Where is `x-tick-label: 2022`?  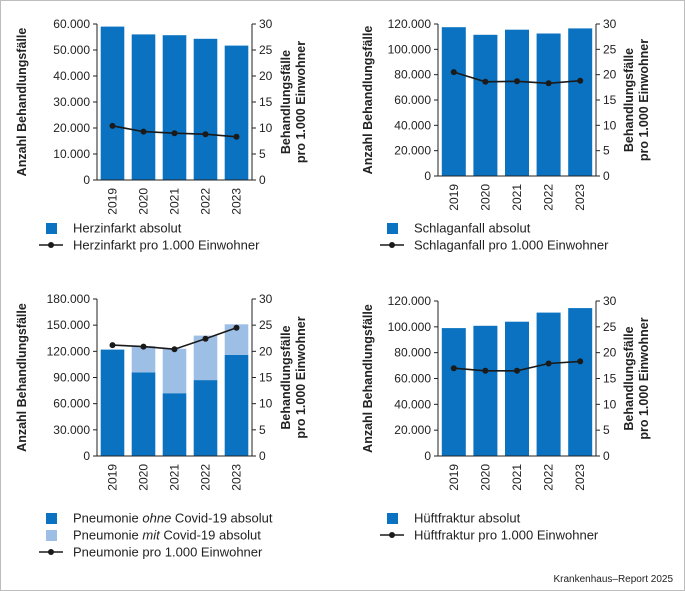
x-tick-label: 2022 is located at coordinates (549, 477).